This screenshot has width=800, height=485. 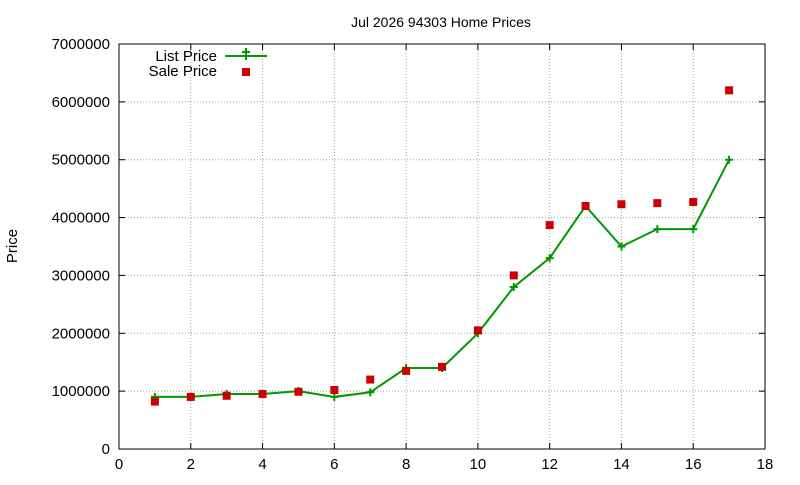 I want to click on y-tick-label: 1000000, so click(x=81, y=391).